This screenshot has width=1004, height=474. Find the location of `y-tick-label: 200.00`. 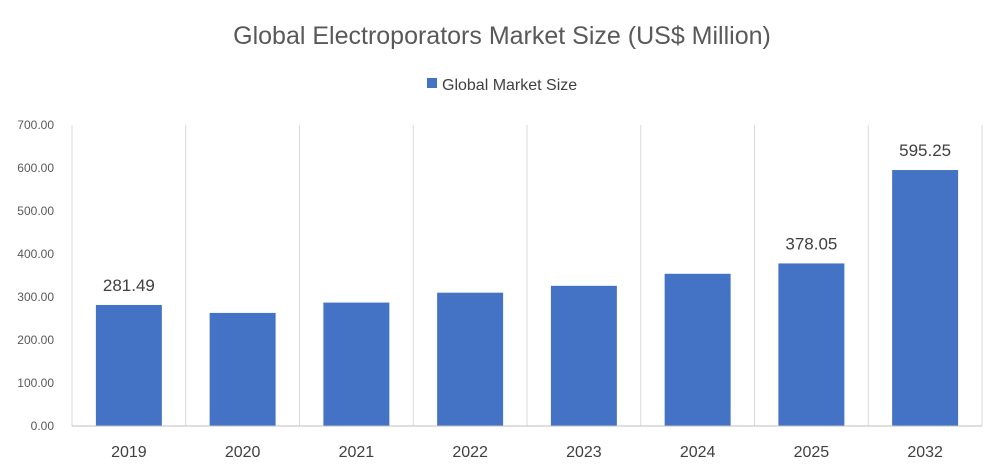

y-tick-label: 200.00 is located at coordinates (35, 340).